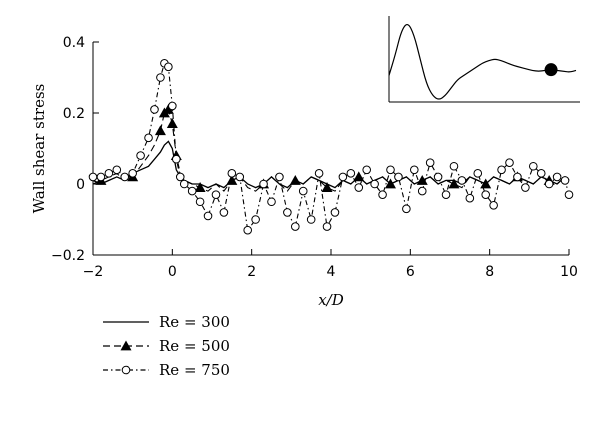 The height and width of the screenshot is (425, 600). What do you see at coordinates (39, 149) in the screenshot?
I see `y-axis-label: Wall shear stress` at bounding box center [39, 149].